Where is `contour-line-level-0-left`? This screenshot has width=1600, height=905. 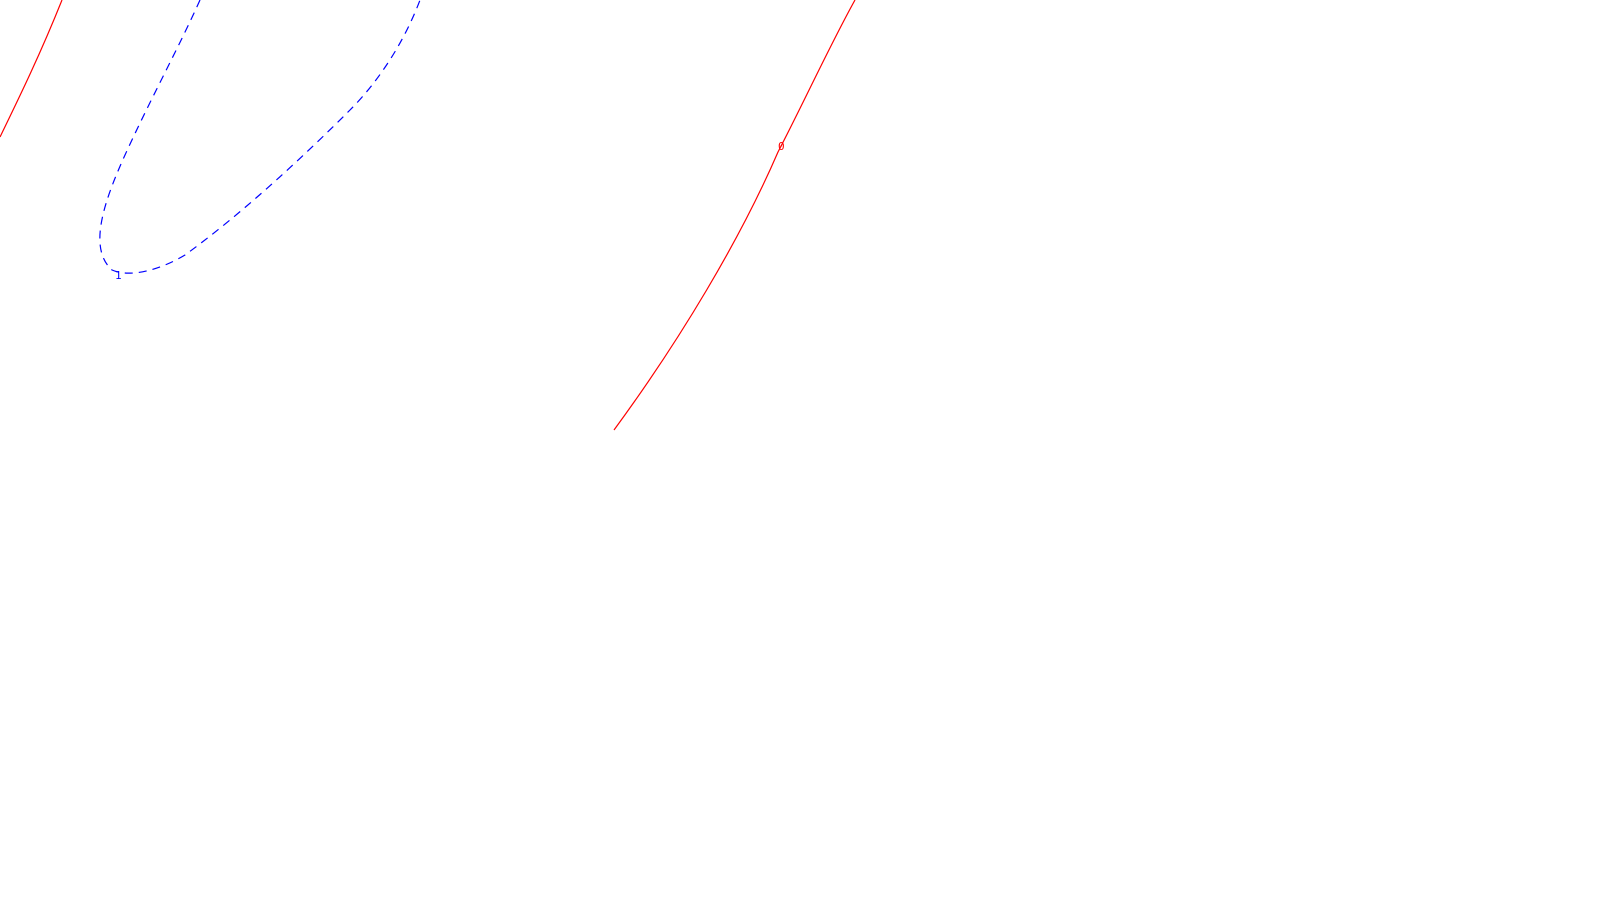
contour-line-level-0-left is located at coordinates (31, 69).